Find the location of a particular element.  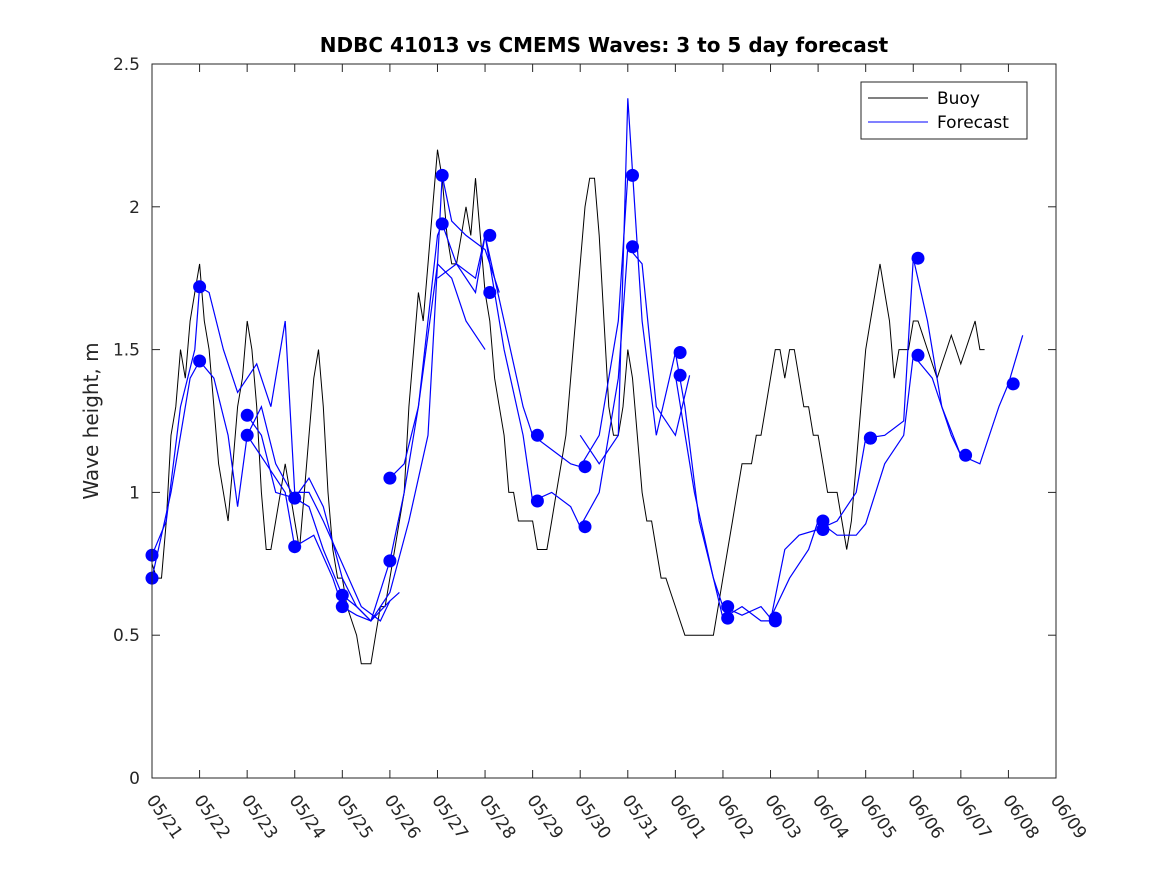

y-tick-label: 1 is located at coordinates (134, 493).